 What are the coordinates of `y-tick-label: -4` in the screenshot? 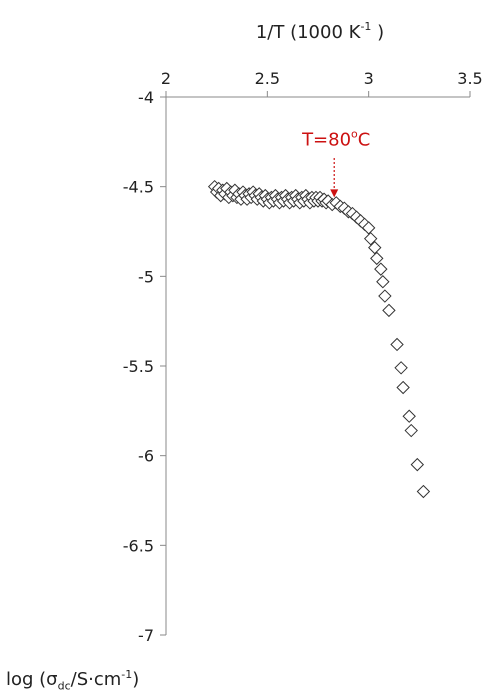 It's located at (146, 97).